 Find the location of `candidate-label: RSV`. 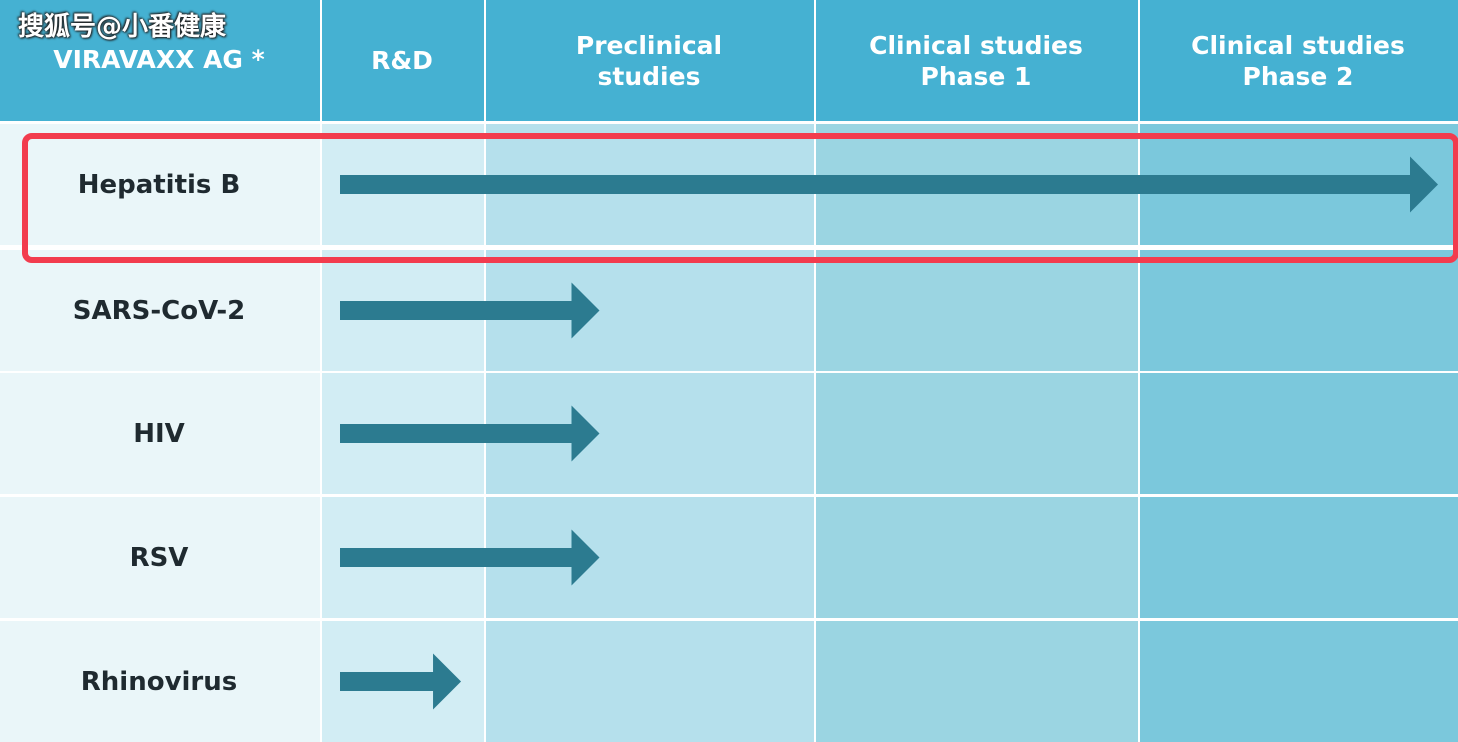

candidate-label: RSV is located at coordinates (159, 557).